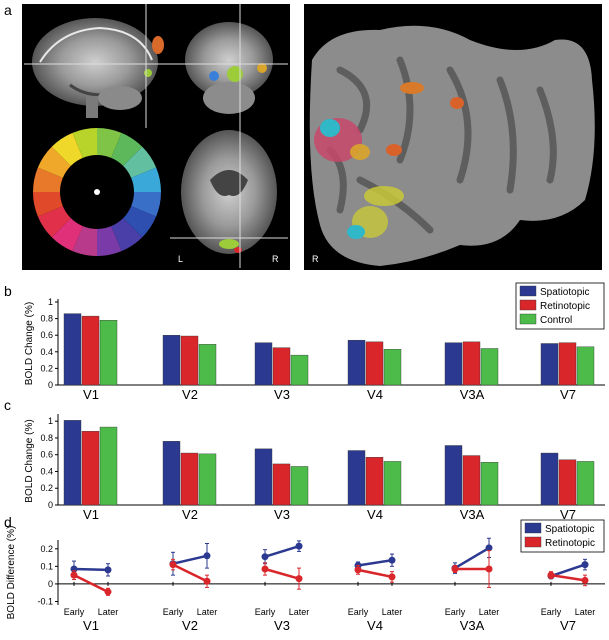  I want to click on y-tick-label: 0, so click(50, 385).